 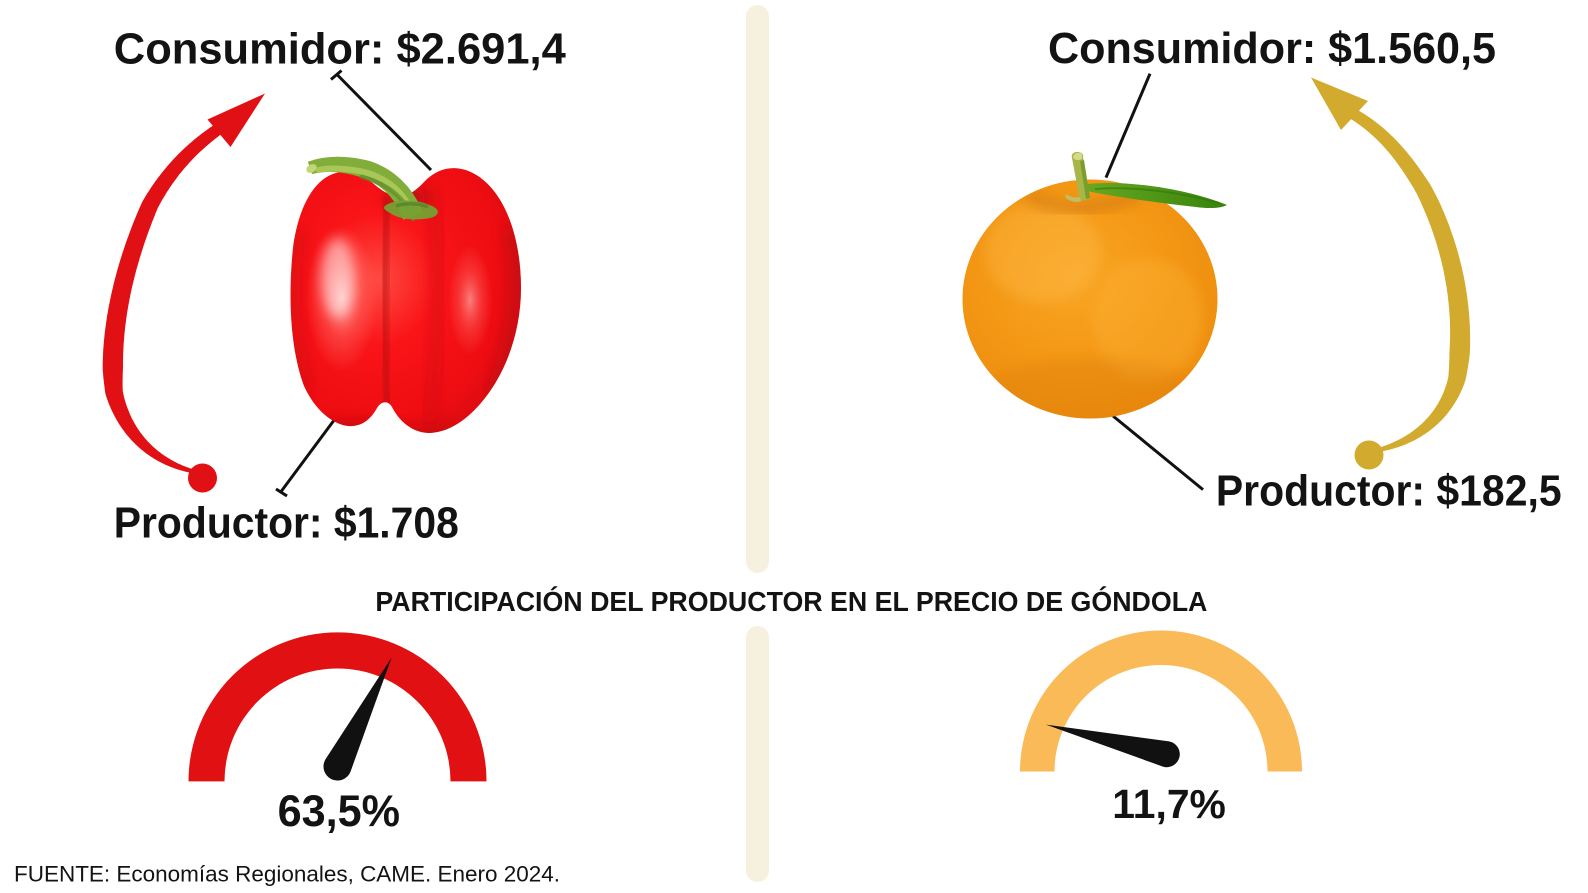 What do you see at coordinates (286, 523) in the screenshot?
I see `svg-text: Productor: $1.708` at bounding box center [286, 523].